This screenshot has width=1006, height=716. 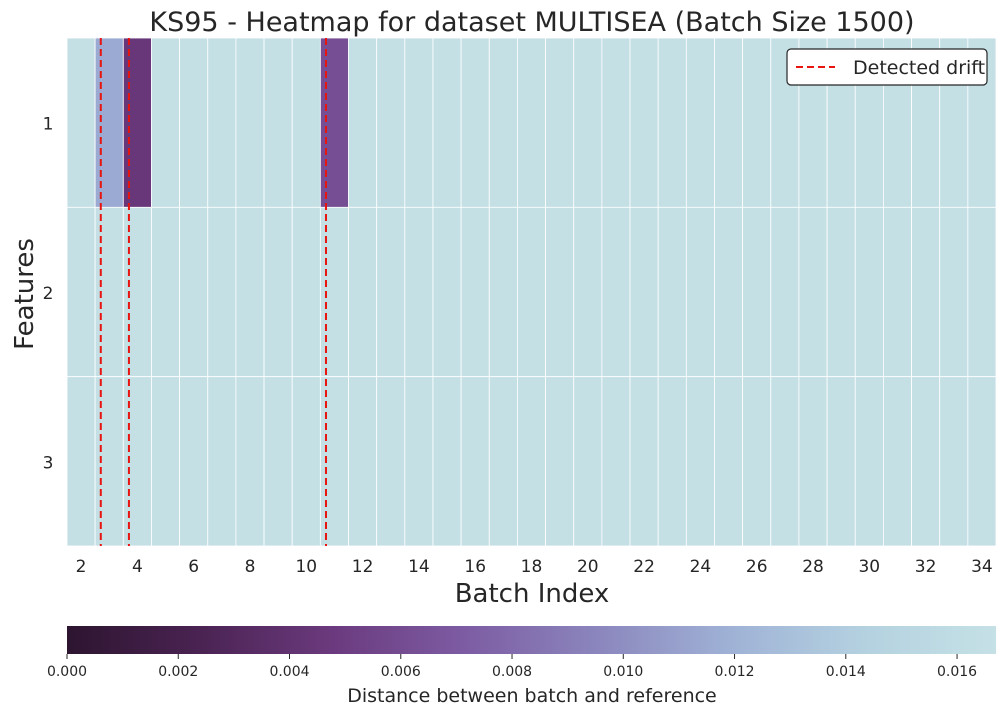 I want to click on x-tick-label: 34, so click(x=982, y=567).